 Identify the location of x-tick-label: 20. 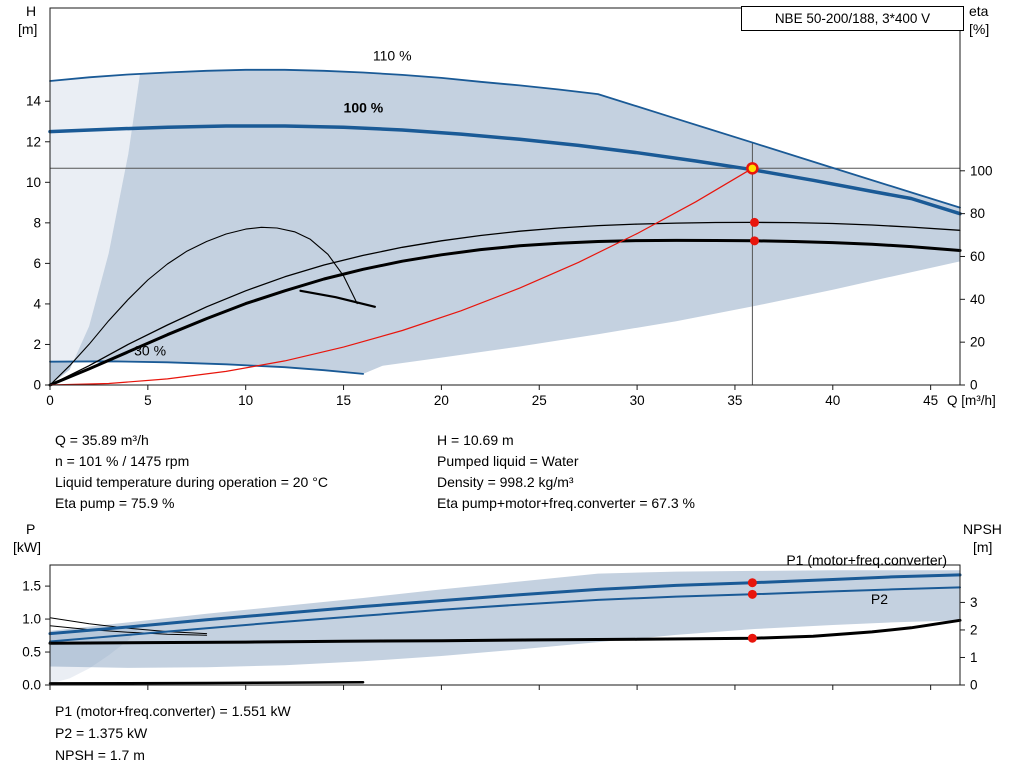
(441, 400).